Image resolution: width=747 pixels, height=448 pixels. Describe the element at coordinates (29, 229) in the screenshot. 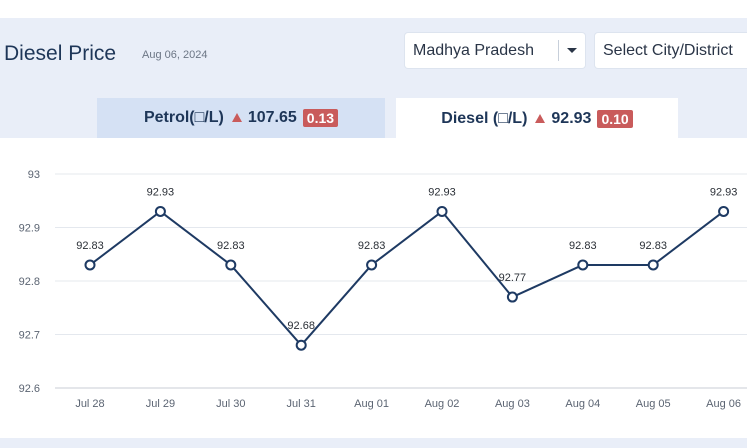

I see `y-tick-label: 92.9` at that location.